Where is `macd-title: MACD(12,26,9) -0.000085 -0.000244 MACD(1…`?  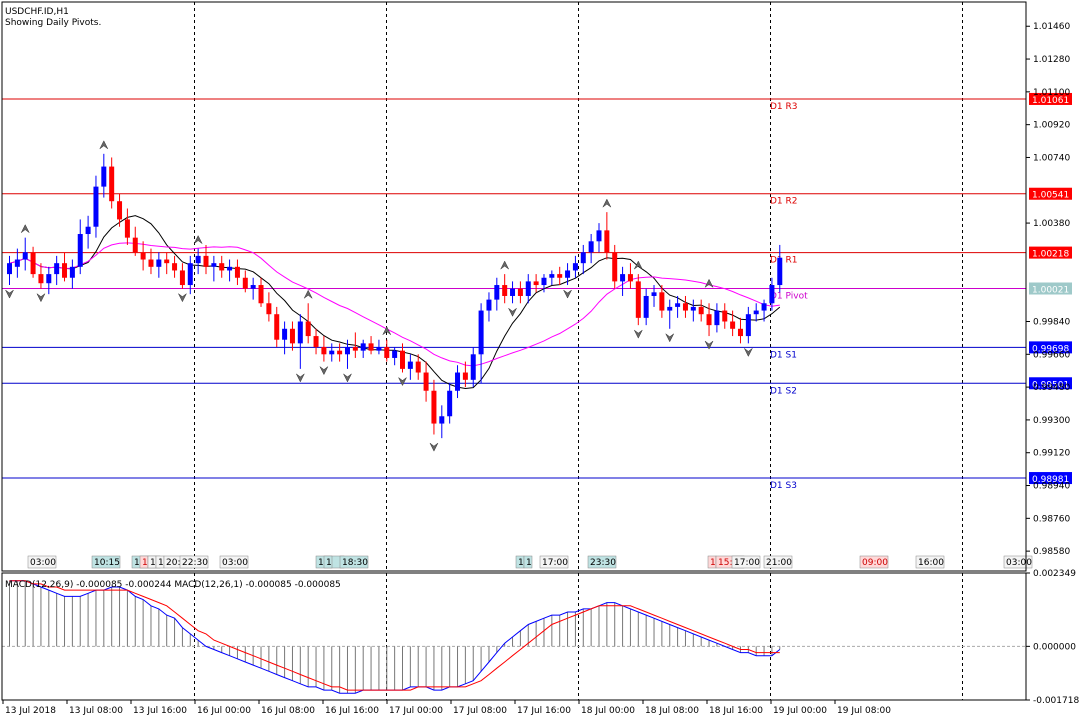 macd-title: MACD(12,26,9) -0.000085 -0.000244 MACD(1… is located at coordinates (173, 585).